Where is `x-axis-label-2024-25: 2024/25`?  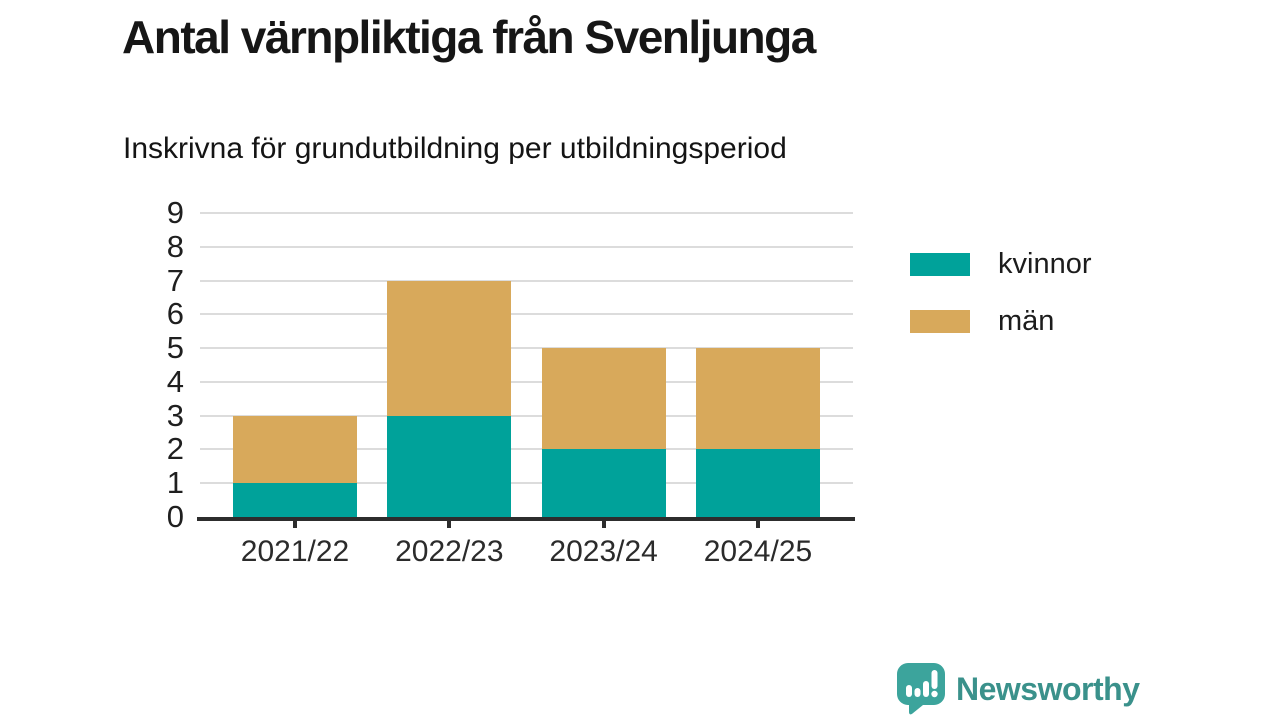
x-axis-label-2024-25: 2024/25 is located at coordinates (758, 551).